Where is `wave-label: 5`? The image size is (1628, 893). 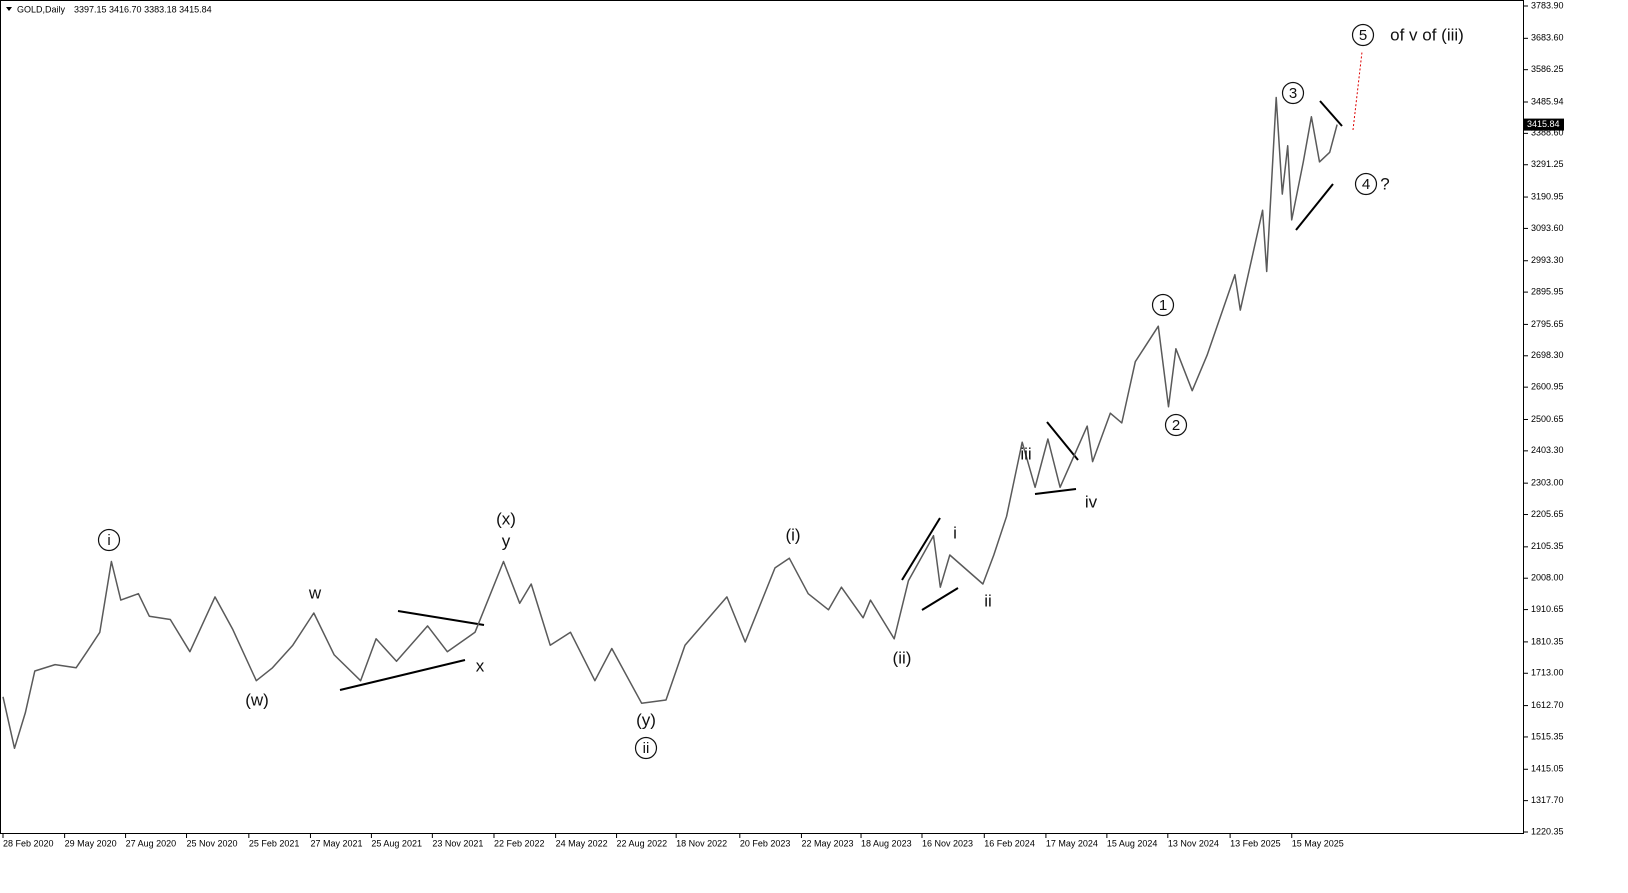 wave-label: 5 is located at coordinates (1363, 35).